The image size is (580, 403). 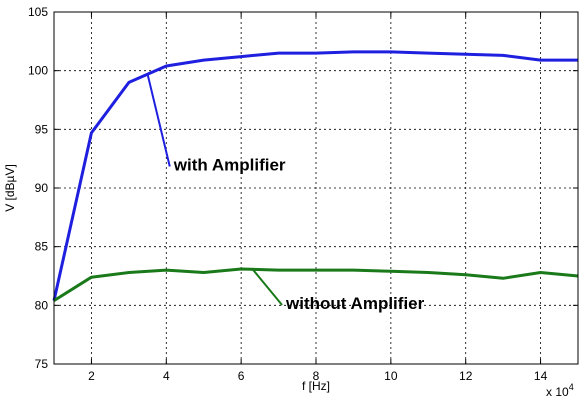 What do you see at coordinates (38, 71) in the screenshot?
I see `y-tick-label: 100` at bounding box center [38, 71].